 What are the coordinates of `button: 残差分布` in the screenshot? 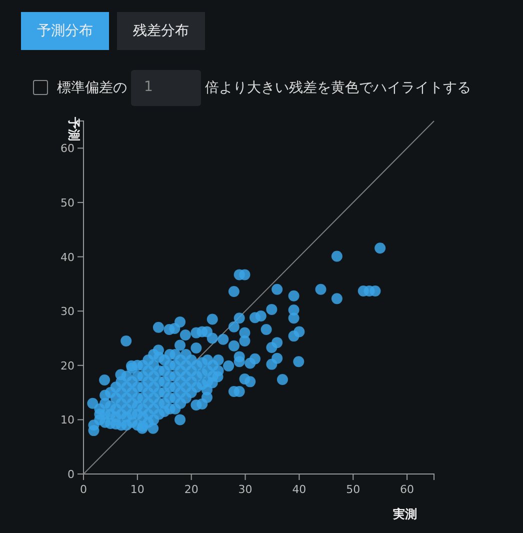 It's located at (161, 31).